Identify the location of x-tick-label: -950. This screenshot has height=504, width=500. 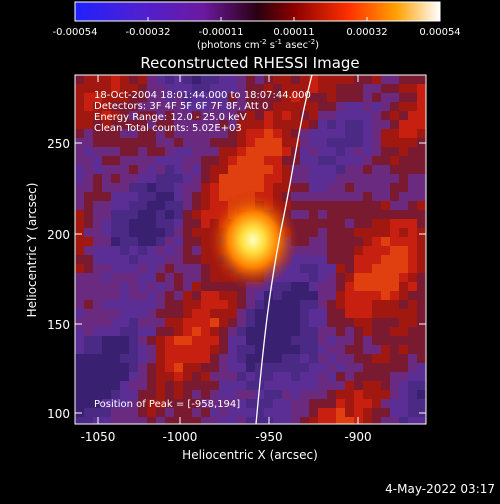
(268, 437).